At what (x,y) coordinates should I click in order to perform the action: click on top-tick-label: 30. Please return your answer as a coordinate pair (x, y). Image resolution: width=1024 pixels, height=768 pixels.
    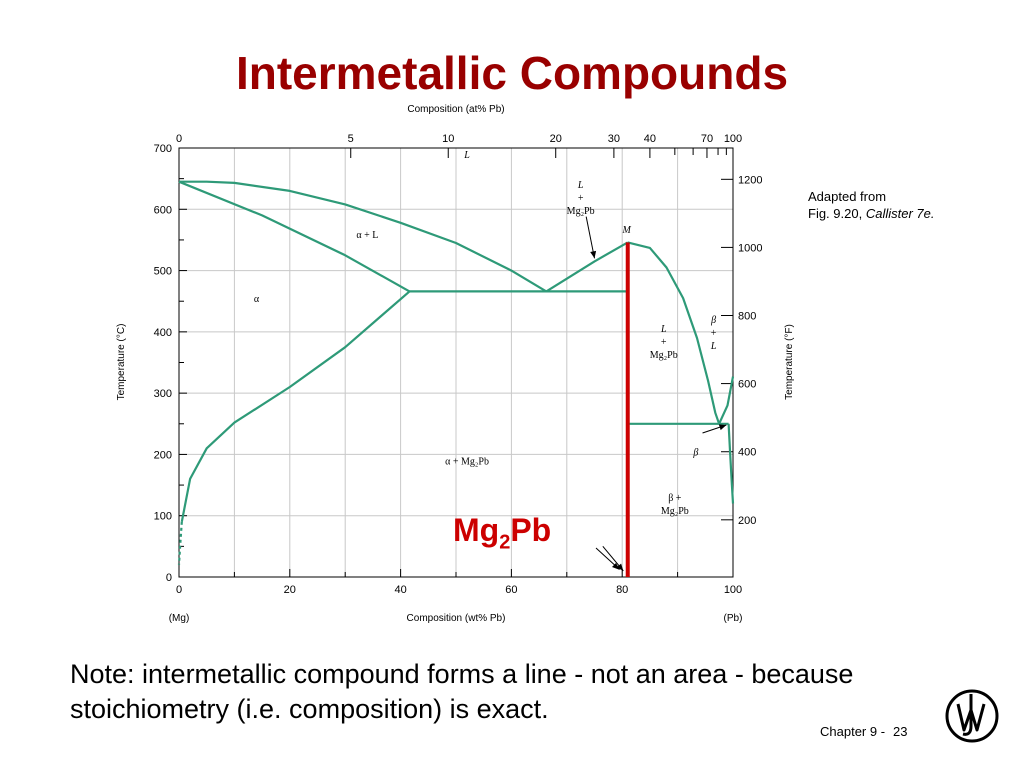
    Looking at the image, I should click on (614, 139).